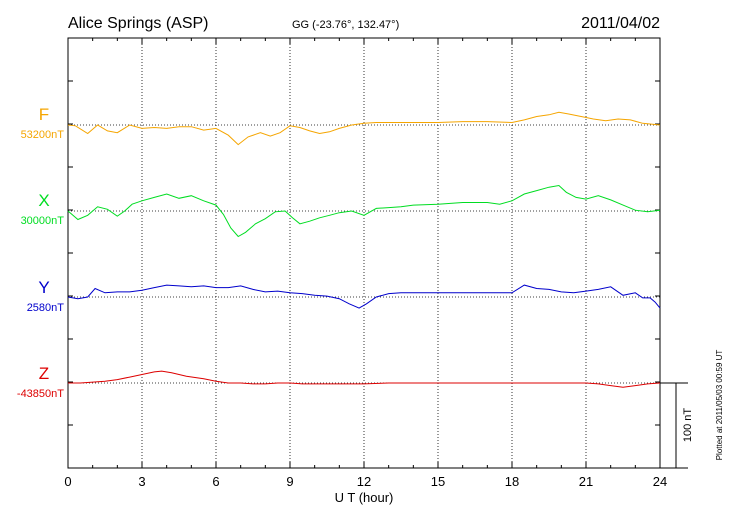  What do you see at coordinates (43, 287) in the screenshot?
I see `series-name-y: Y` at bounding box center [43, 287].